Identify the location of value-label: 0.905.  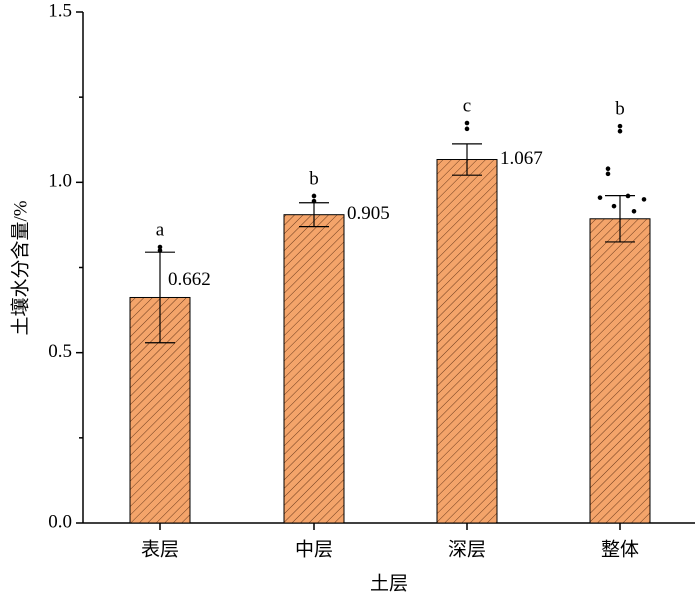
(368, 213).